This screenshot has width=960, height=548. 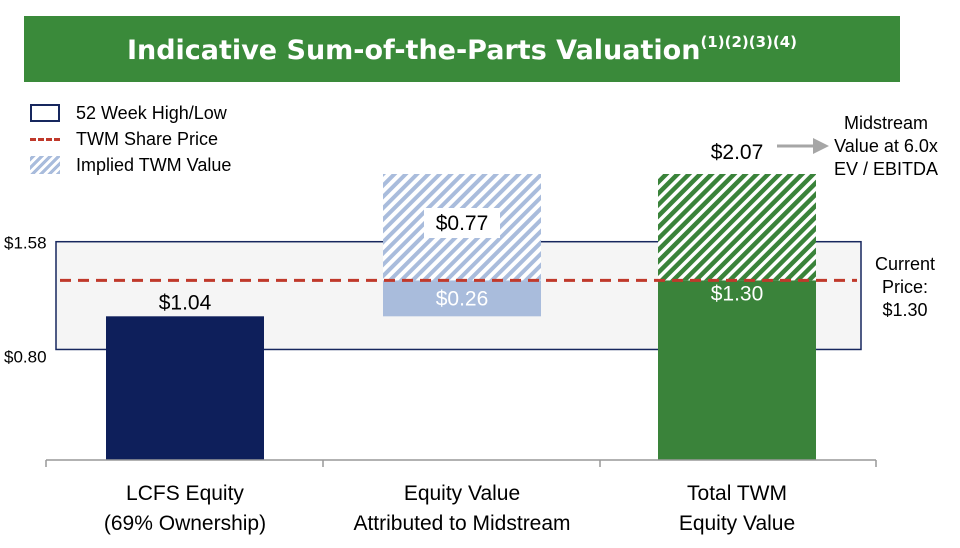 I want to click on annotation-line: $1.30, so click(x=905, y=310).